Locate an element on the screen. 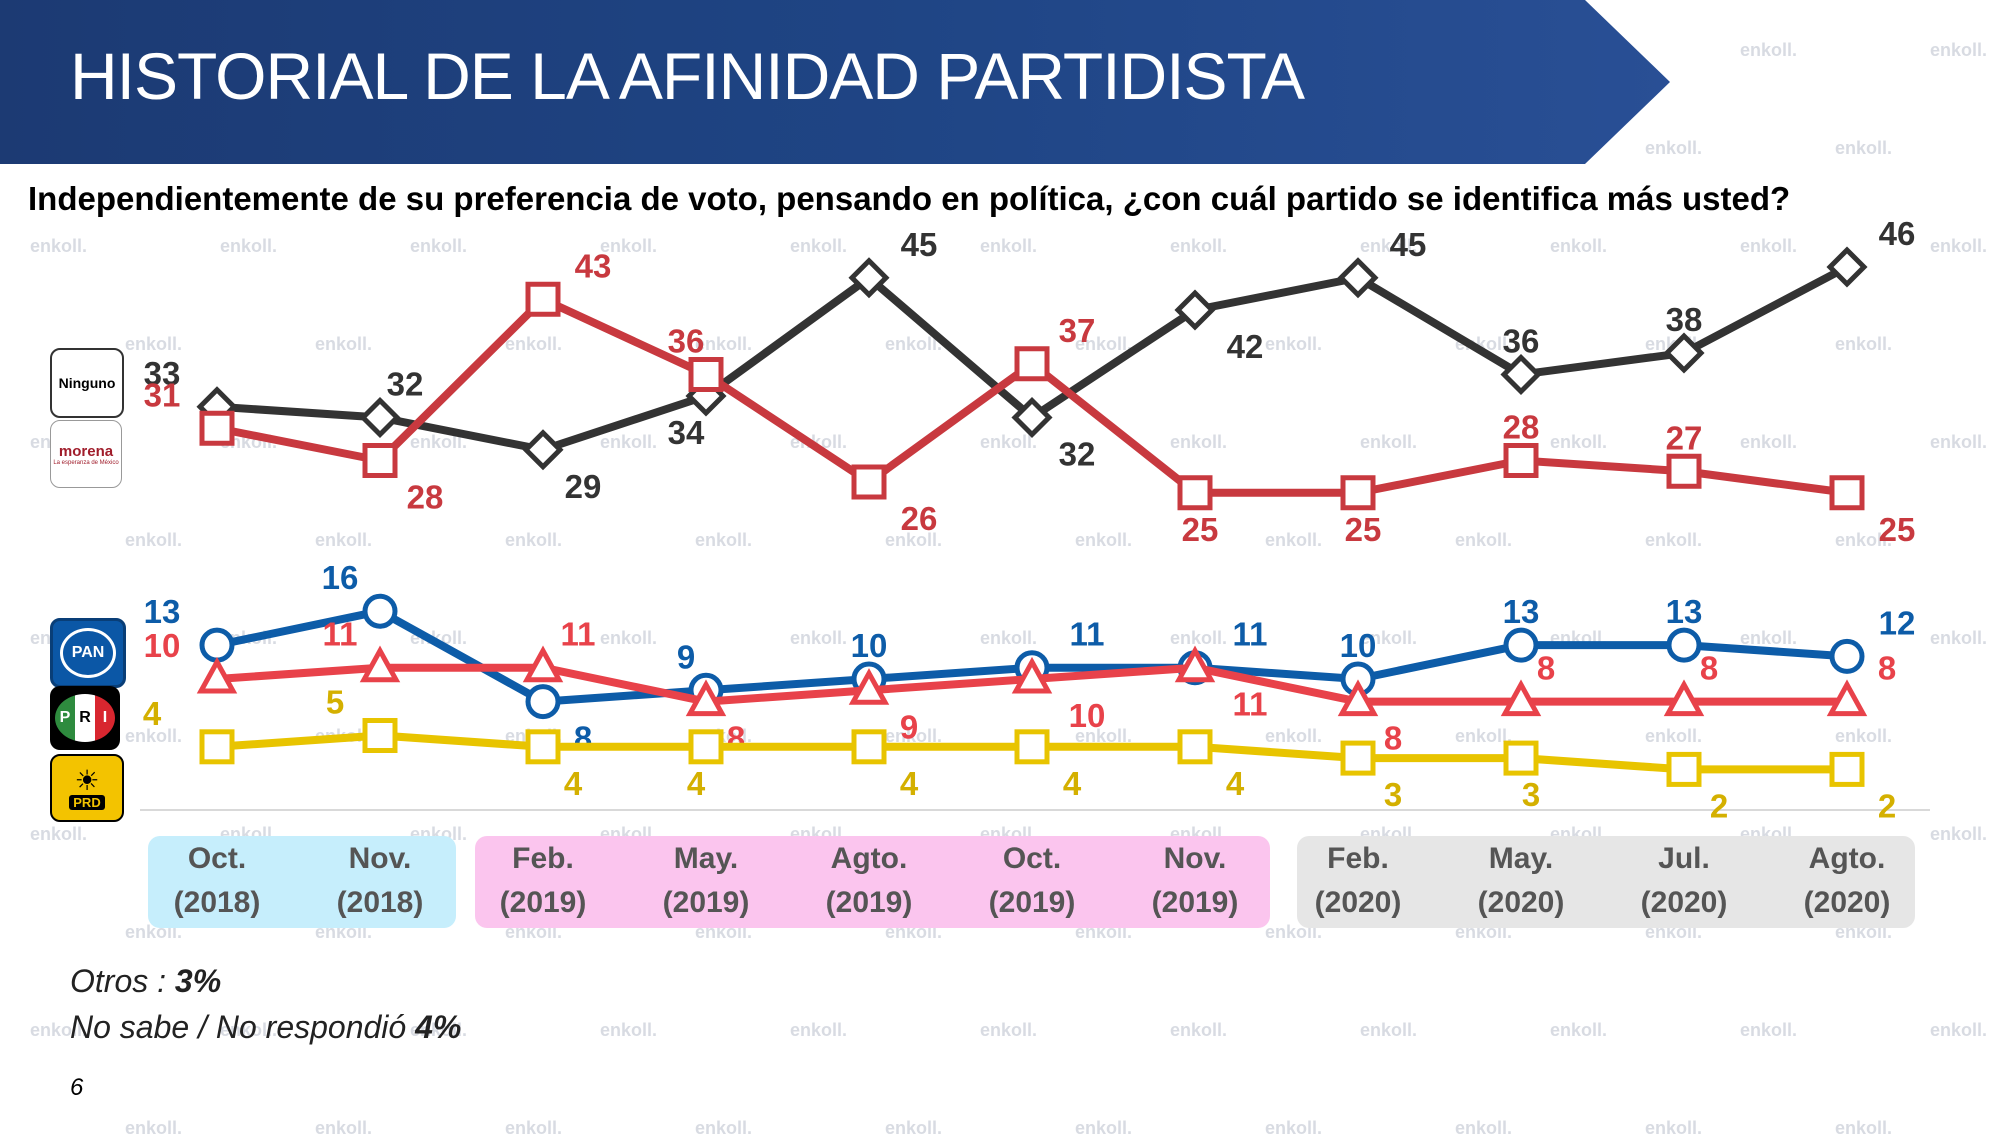 Image resolution: width=2000 pixels, height=1139 pixels. pri-logo-letter-r: R is located at coordinates (85, 718).